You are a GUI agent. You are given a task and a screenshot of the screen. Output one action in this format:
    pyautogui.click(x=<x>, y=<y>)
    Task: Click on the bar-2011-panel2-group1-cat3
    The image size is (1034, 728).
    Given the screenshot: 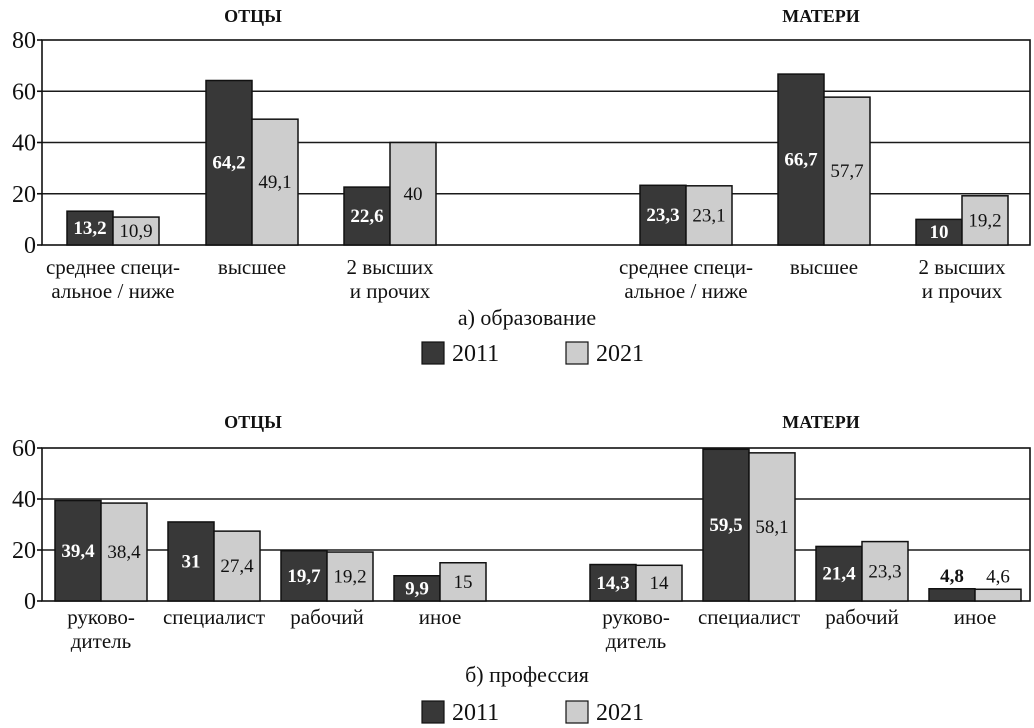 What is the action you would take?
    pyautogui.click(x=304, y=576)
    